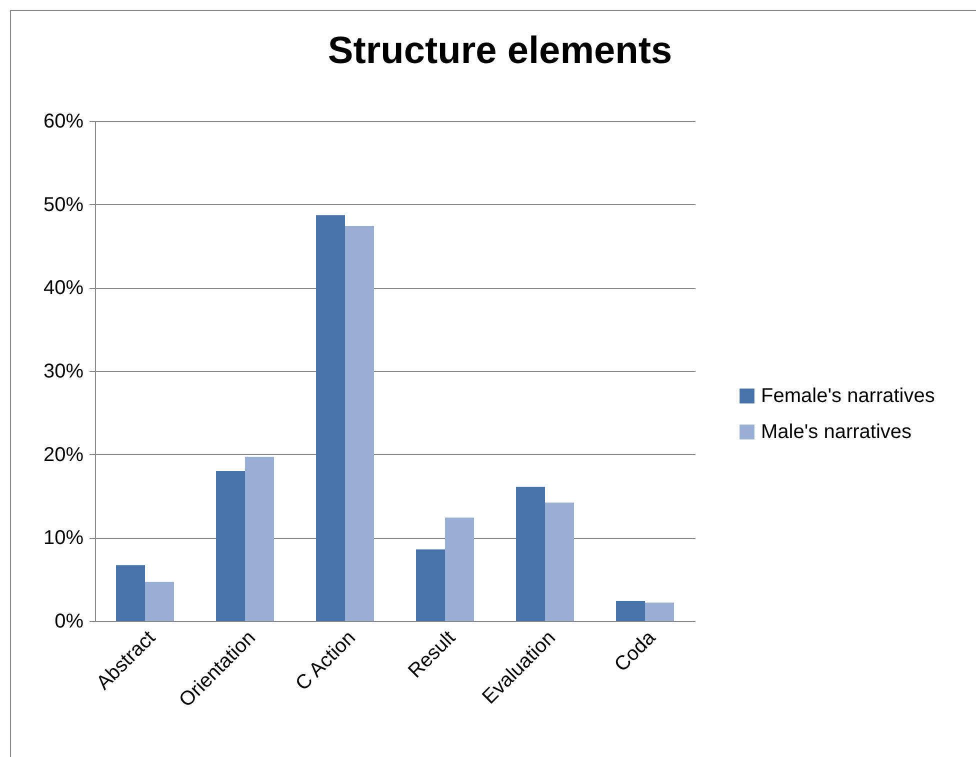 The width and height of the screenshot is (976, 757). I want to click on chart-title: Structure elements, so click(500, 51).